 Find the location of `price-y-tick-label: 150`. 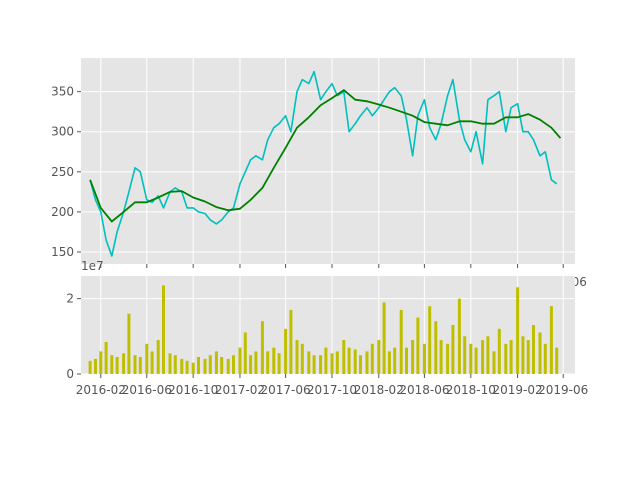

price-y-tick-label: 150 is located at coordinates (62, 252).